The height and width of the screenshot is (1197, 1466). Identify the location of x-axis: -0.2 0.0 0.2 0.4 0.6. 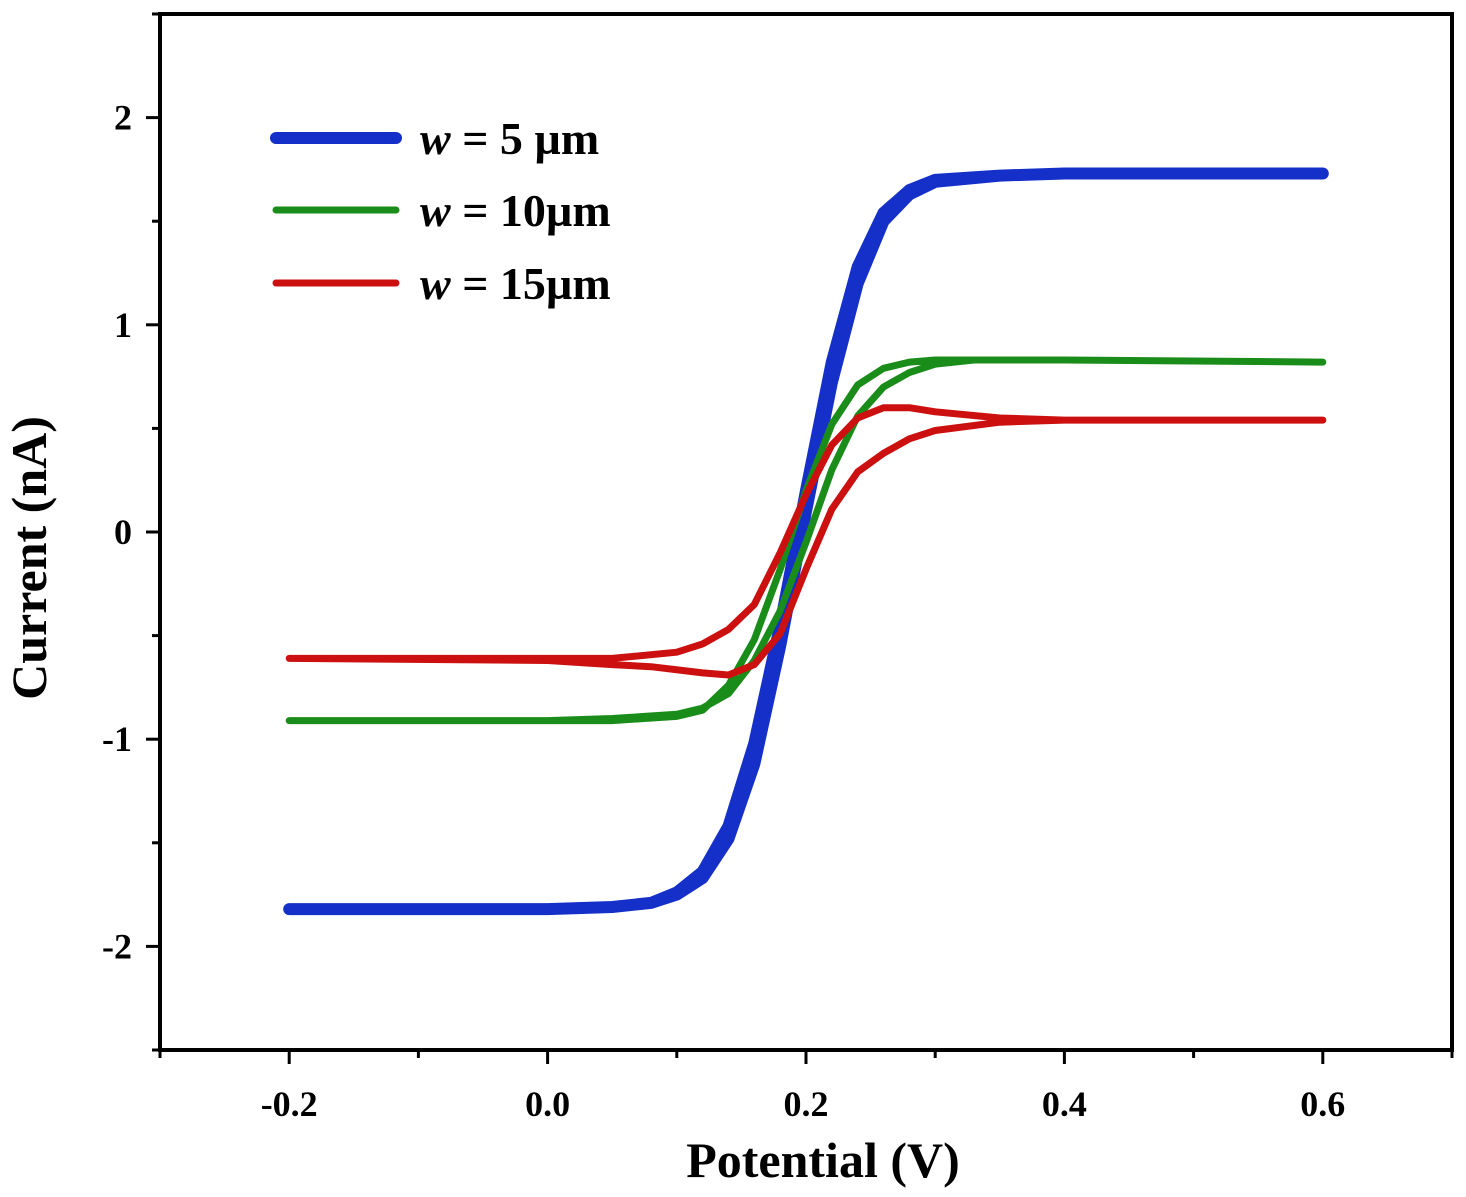
(806, 1087).